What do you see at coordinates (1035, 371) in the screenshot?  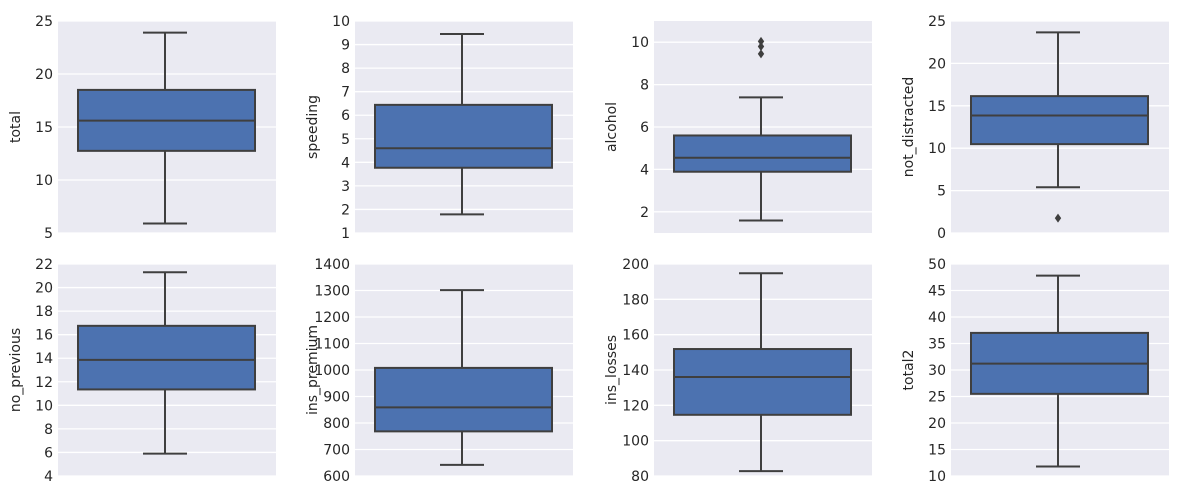 I see `boxplot-panel-8: 10 15 20 25 30 35 40 45 50 total2` at bounding box center [1035, 371].